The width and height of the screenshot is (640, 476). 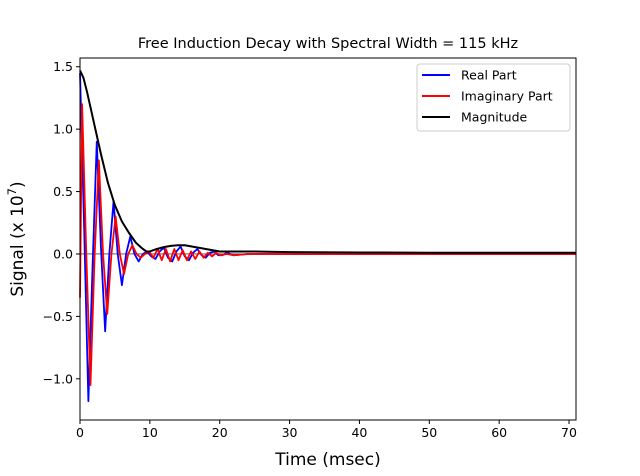 I want to click on y-tick-label: 1.5, so click(x=63, y=66).